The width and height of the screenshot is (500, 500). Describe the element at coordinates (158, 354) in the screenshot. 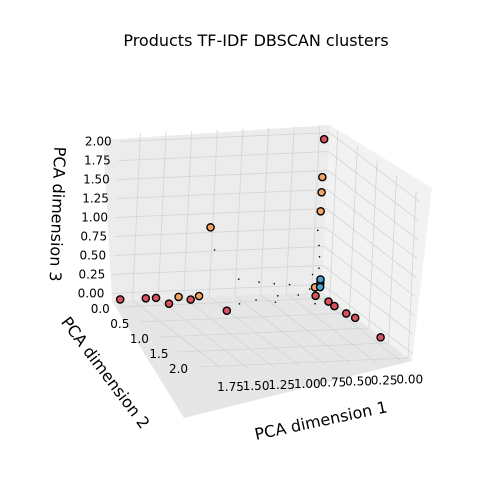

I see `y-tick-label: 1.5` at that location.